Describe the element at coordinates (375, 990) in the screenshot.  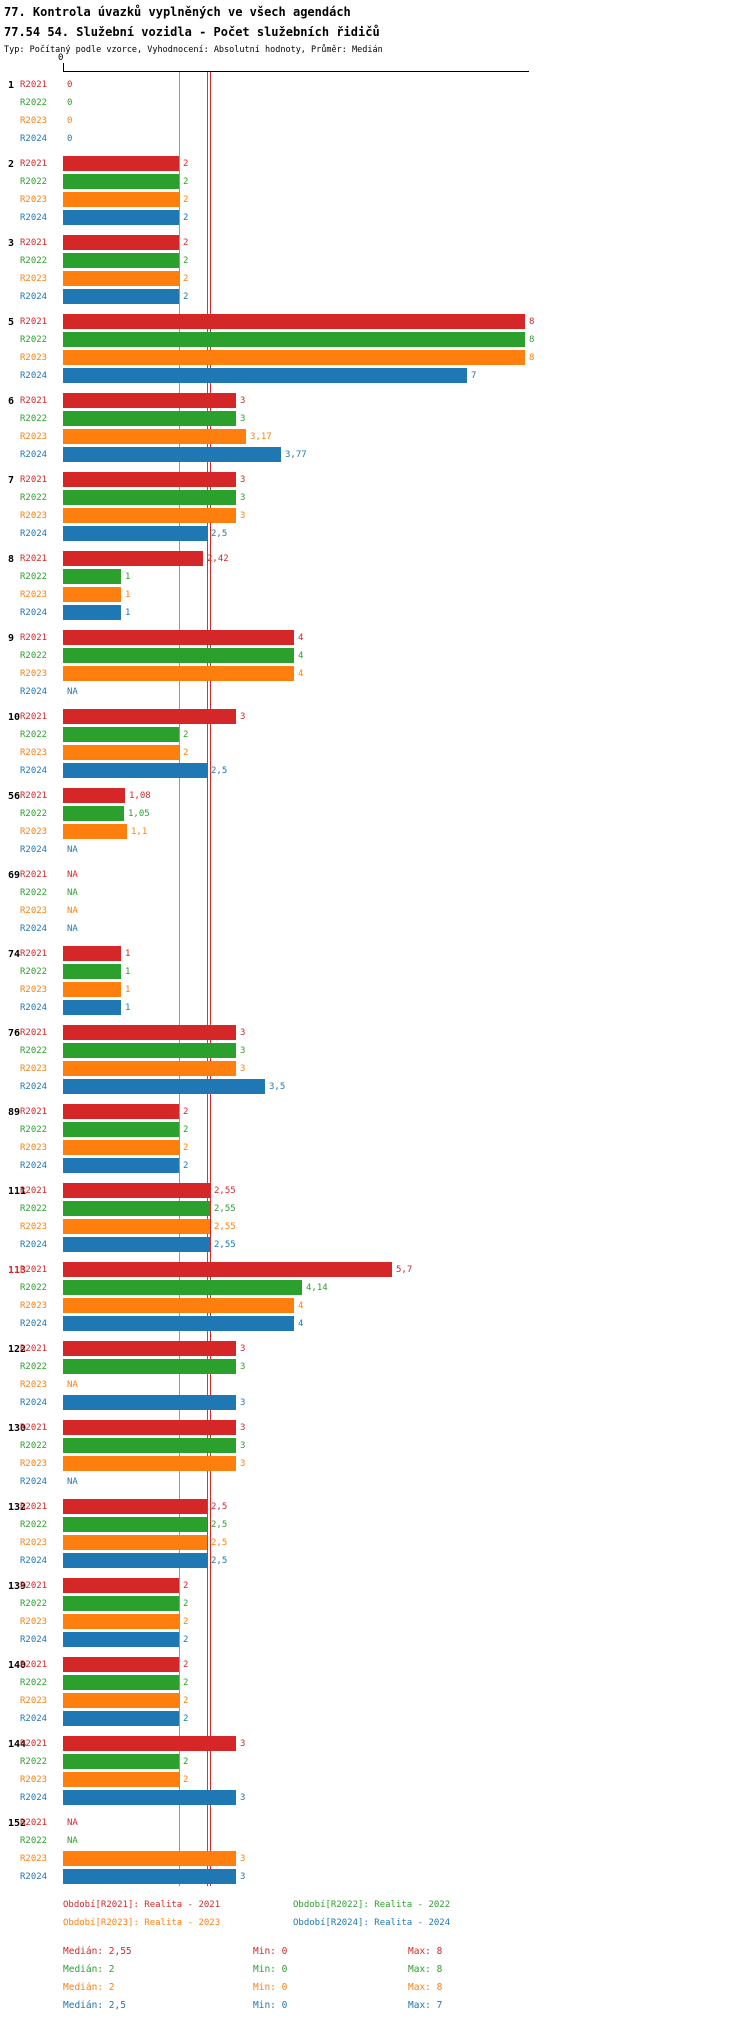
I see `bar-row: R2023 1` at that location.